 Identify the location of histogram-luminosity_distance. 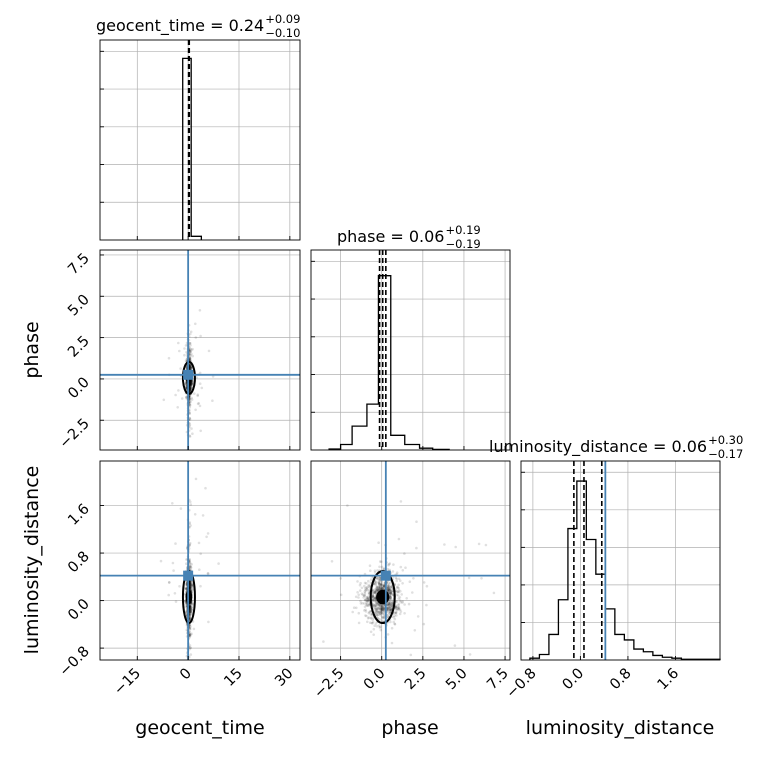
(625, 570).